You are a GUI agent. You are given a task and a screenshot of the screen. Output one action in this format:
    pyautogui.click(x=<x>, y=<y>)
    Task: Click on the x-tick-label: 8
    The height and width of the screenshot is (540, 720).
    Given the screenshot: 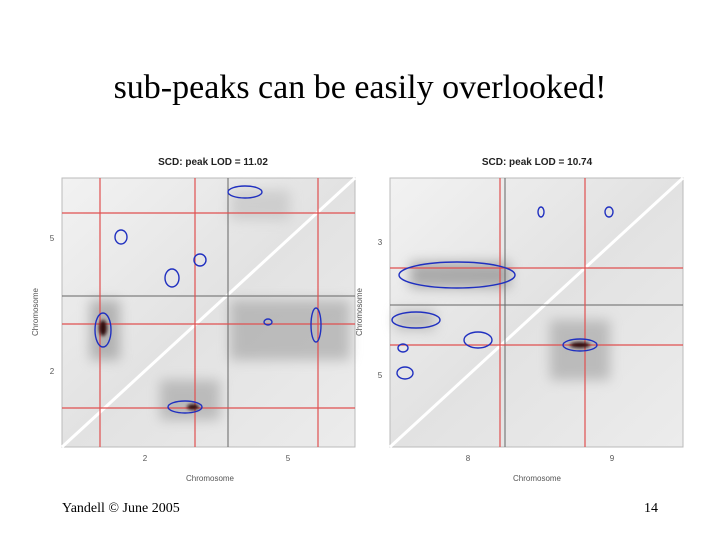 What is the action you would take?
    pyautogui.click(x=468, y=458)
    